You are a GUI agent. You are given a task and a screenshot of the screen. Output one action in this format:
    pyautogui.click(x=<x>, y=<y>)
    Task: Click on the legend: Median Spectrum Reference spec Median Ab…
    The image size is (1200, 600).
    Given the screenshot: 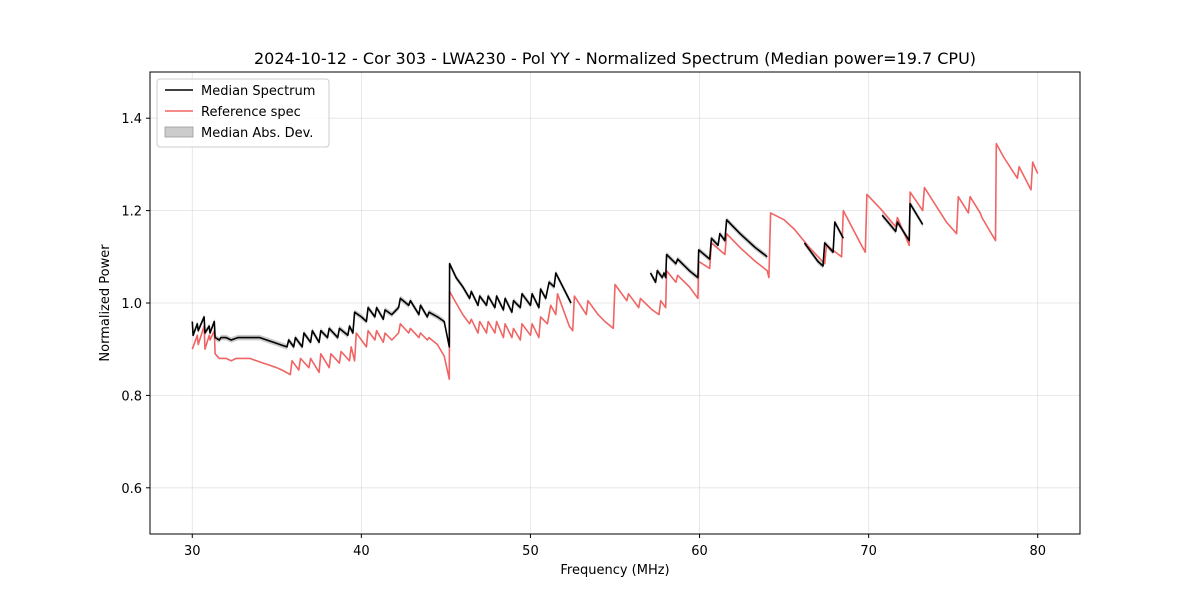 What is the action you would take?
    pyautogui.click(x=243, y=113)
    